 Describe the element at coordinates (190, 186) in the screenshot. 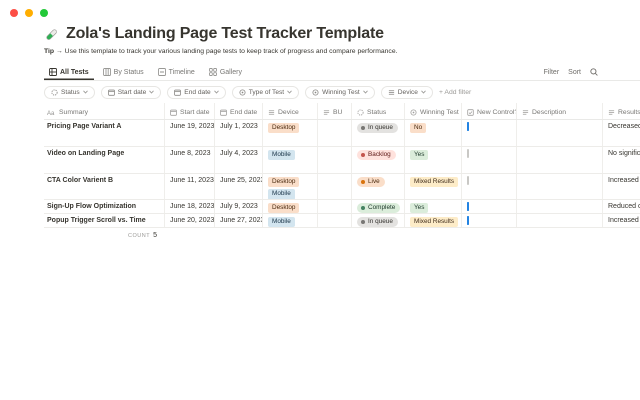

I see `start-date-cell: June 11, 2023` at that location.